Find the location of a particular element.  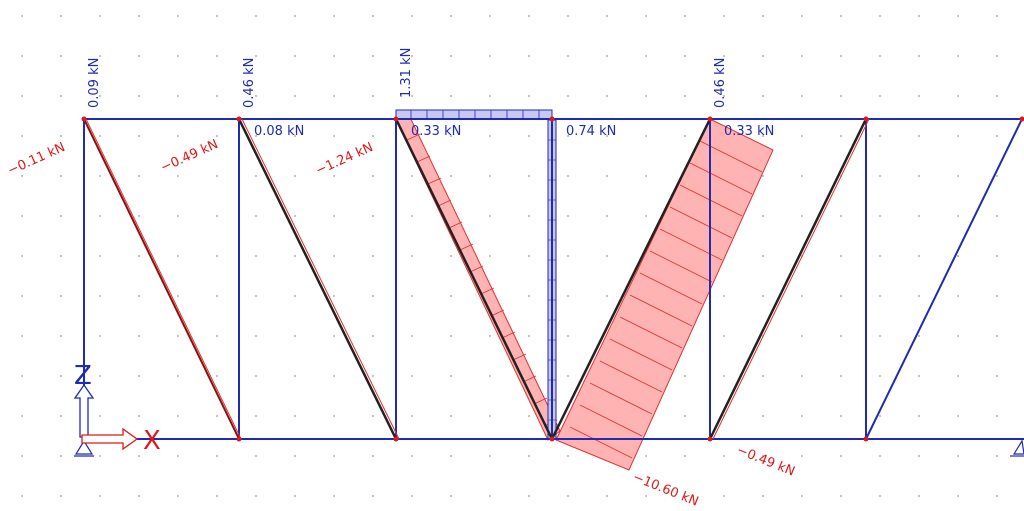

force-label-vertical-3: 1.31 kN is located at coordinates (406, 73).